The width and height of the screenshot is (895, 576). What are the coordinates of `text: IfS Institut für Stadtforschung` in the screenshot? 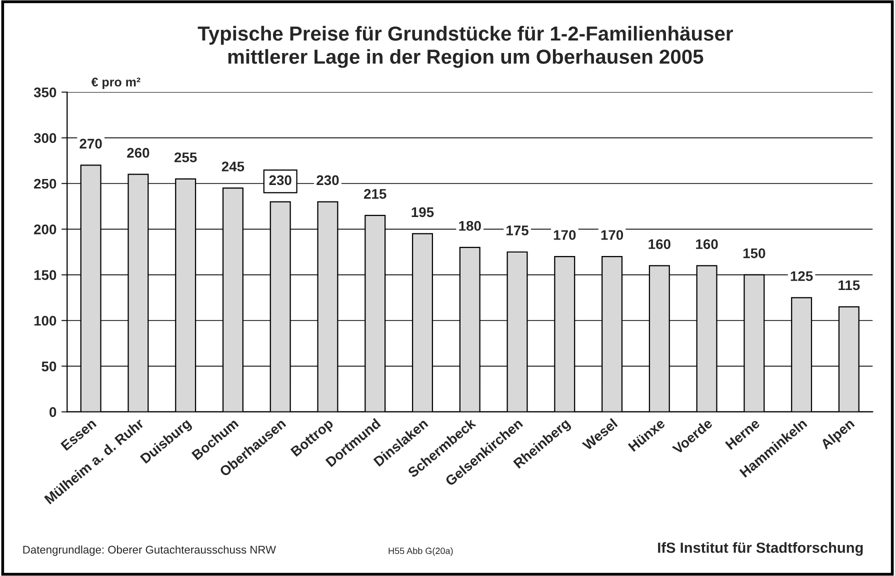 It's located at (760, 549).